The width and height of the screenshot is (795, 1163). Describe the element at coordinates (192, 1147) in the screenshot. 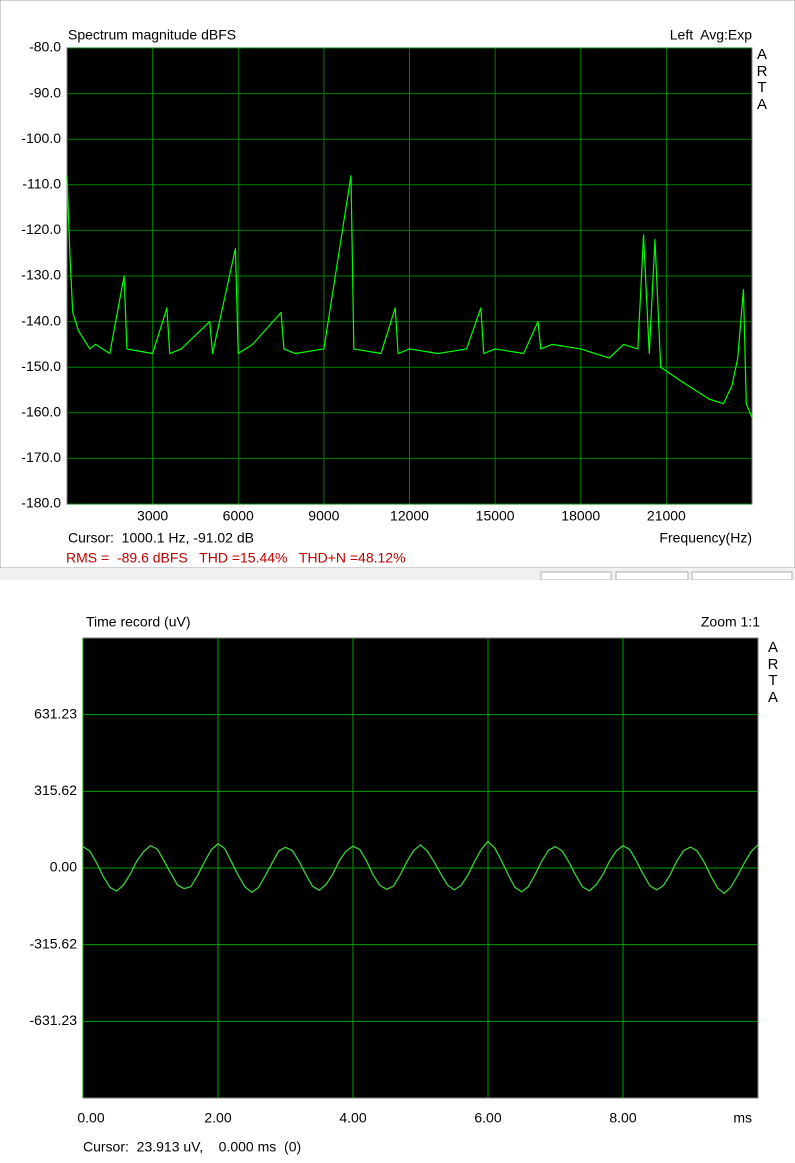

I see `cursor-readout: Cursor: 23.913 uV, 0.000 ms (0)` at that location.